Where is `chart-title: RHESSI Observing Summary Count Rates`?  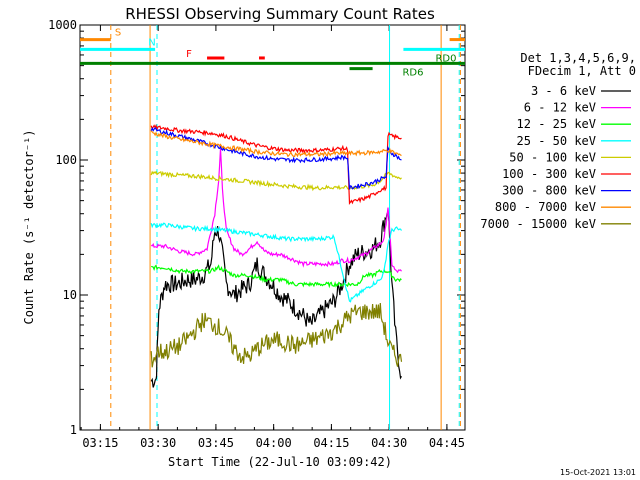 chart-title: RHESSI Observing Summary Count Rates is located at coordinates (280, 14).